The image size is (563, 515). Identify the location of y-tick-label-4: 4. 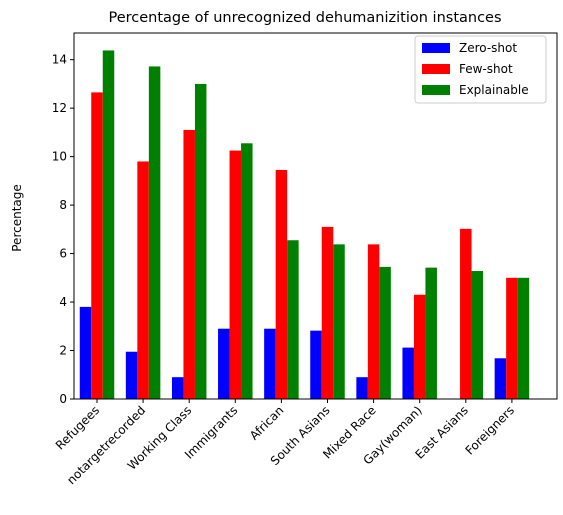
(63, 302).